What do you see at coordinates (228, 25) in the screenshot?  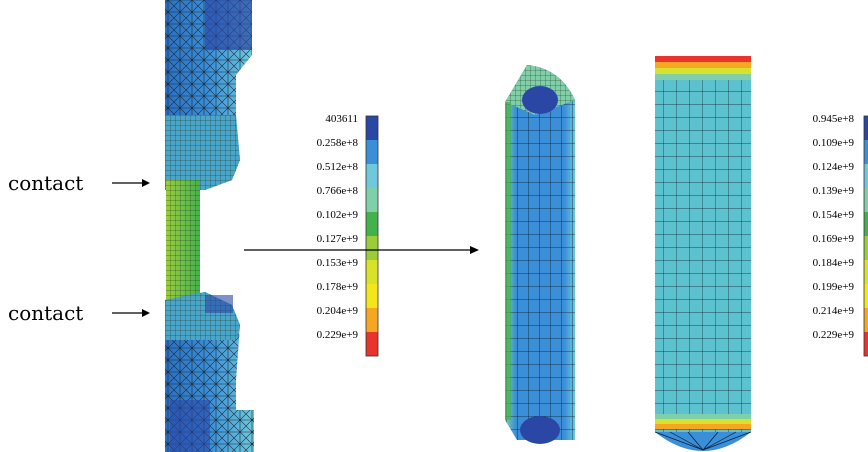 I see `upper-block-dark-region` at bounding box center [228, 25].